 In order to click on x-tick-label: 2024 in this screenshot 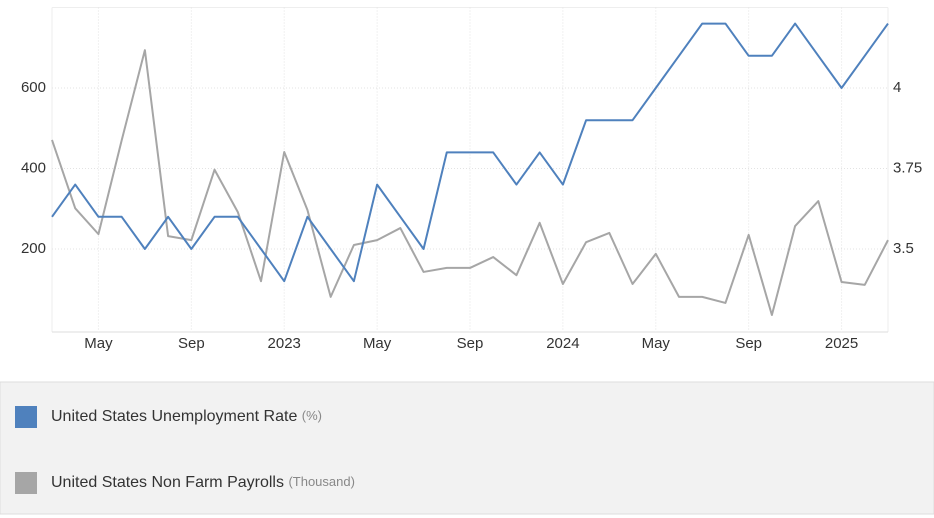, I will do `click(562, 343)`.